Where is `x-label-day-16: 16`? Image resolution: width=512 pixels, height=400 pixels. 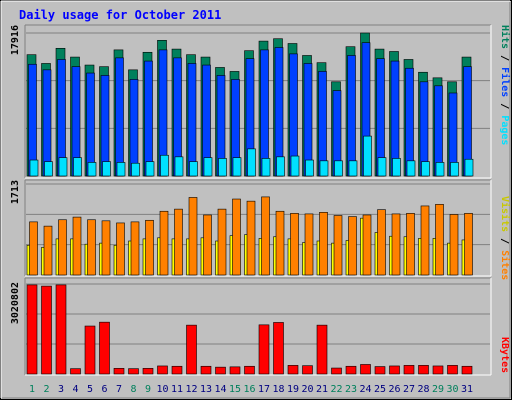 x-label-day-16: 16 is located at coordinates (249, 389).